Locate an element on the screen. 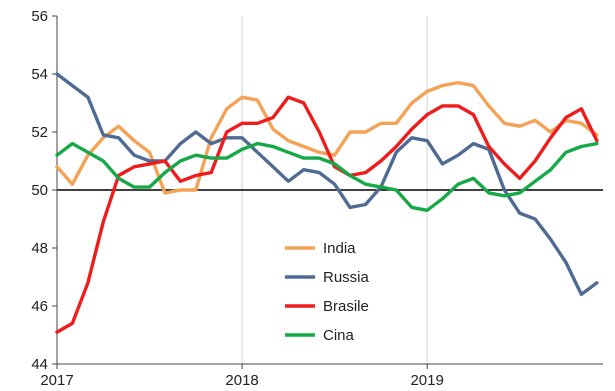 Image resolution: width=615 pixels, height=391 pixels. x-tick-label: 2017 is located at coordinates (56, 380).